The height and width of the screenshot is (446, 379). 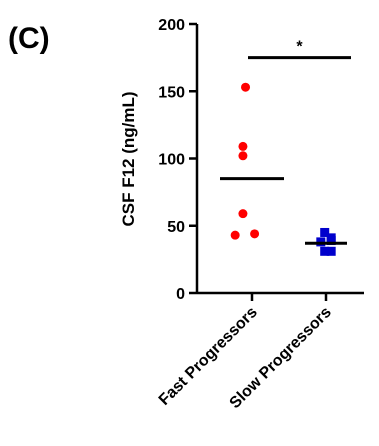 I want to click on panel-label: (C), so click(x=29, y=38).